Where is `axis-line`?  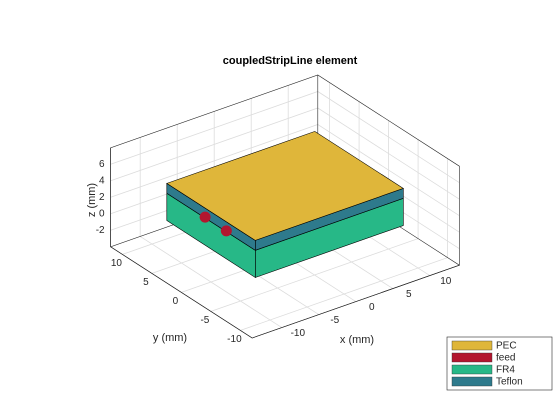 axis-line is located at coordinates (285, 292).